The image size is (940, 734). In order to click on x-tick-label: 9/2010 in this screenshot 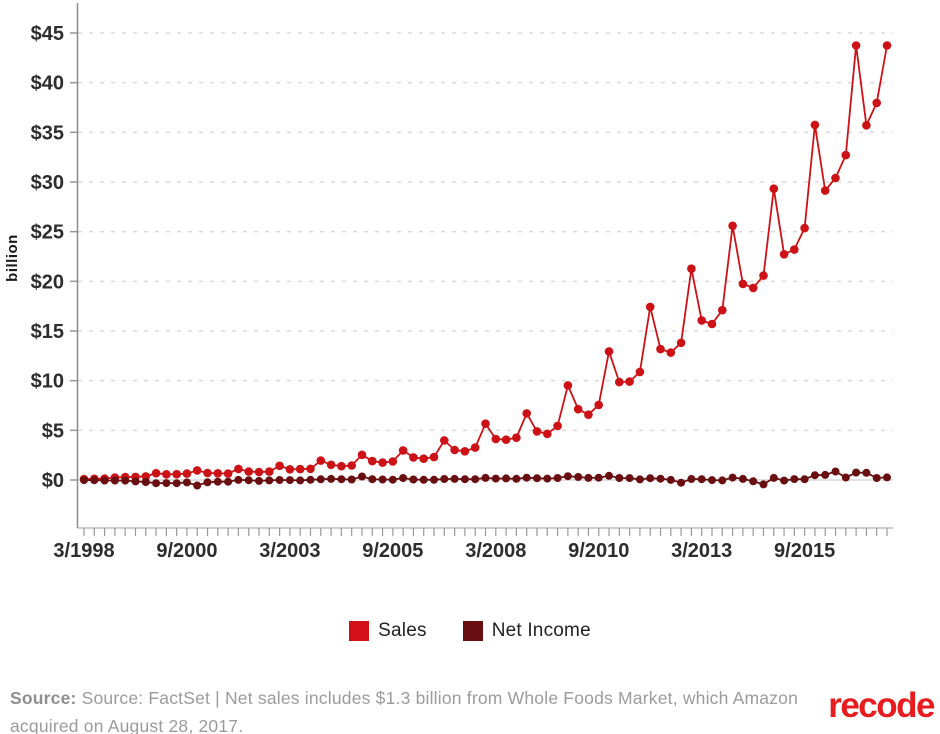, I will do `click(598, 551)`.